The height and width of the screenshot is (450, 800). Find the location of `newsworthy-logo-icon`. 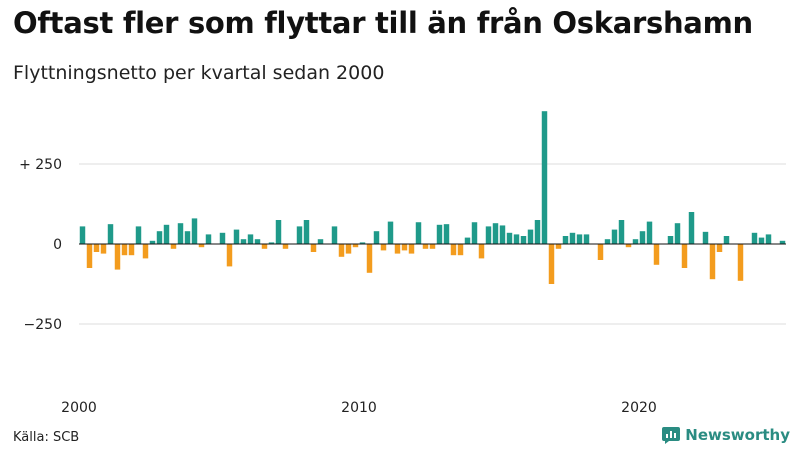

newsworthy-logo-icon is located at coordinates (671, 435).